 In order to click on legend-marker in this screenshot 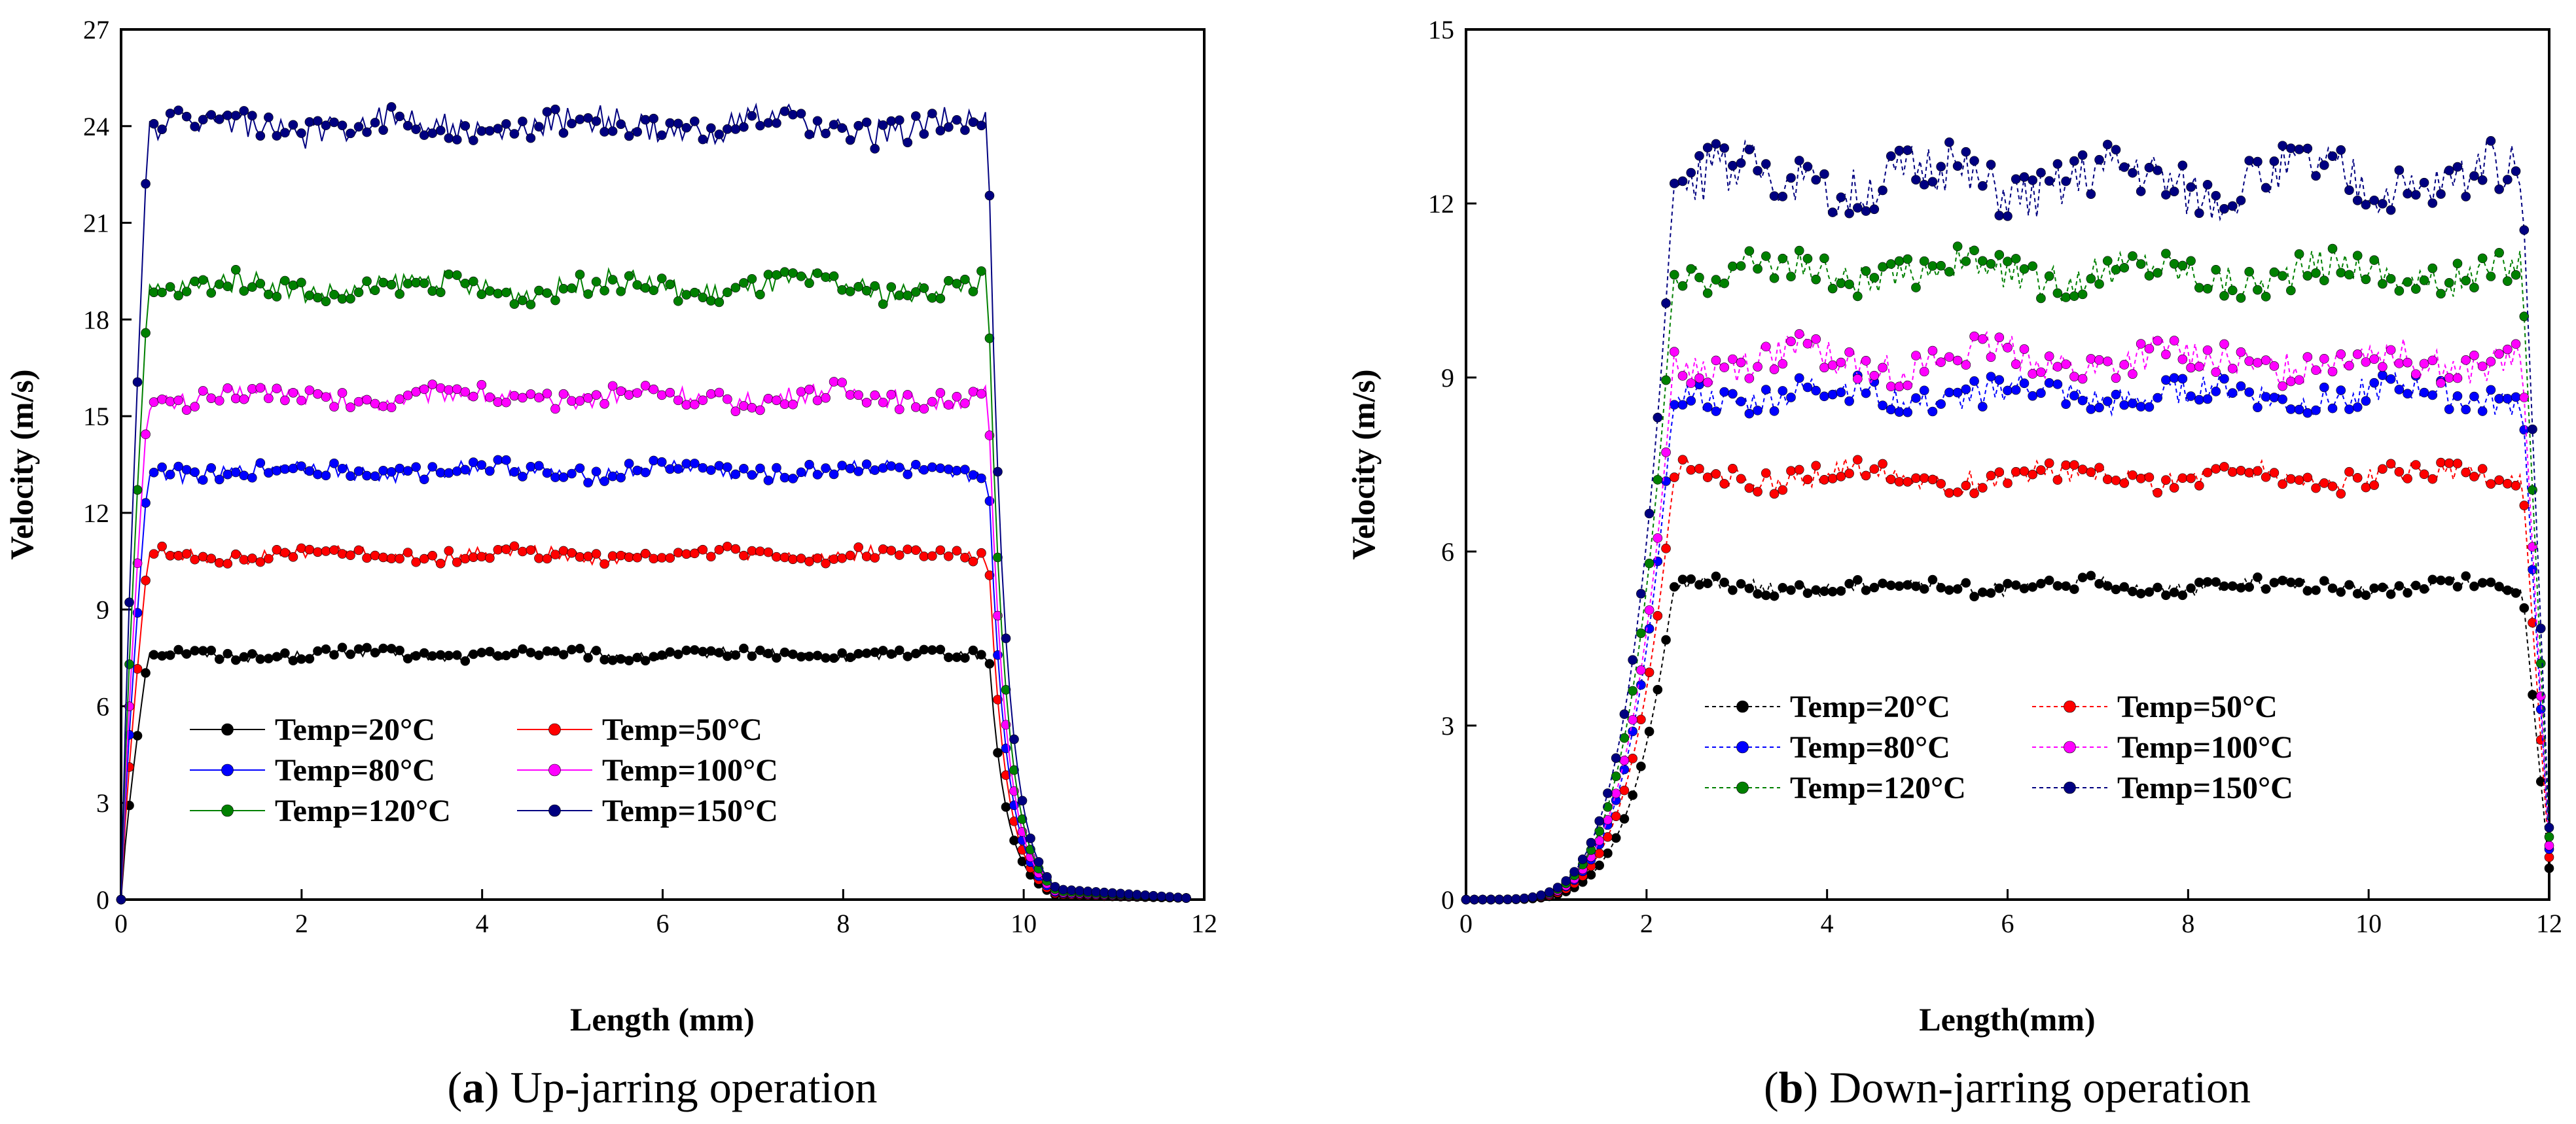, I will do `click(227, 729)`.